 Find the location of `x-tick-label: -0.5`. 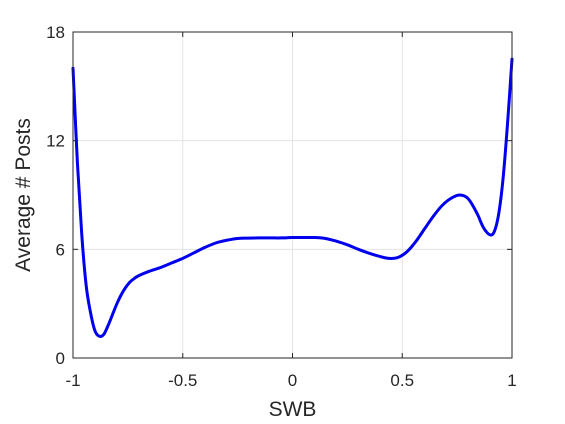

x-tick-label: -0.5 is located at coordinates (182, 380).